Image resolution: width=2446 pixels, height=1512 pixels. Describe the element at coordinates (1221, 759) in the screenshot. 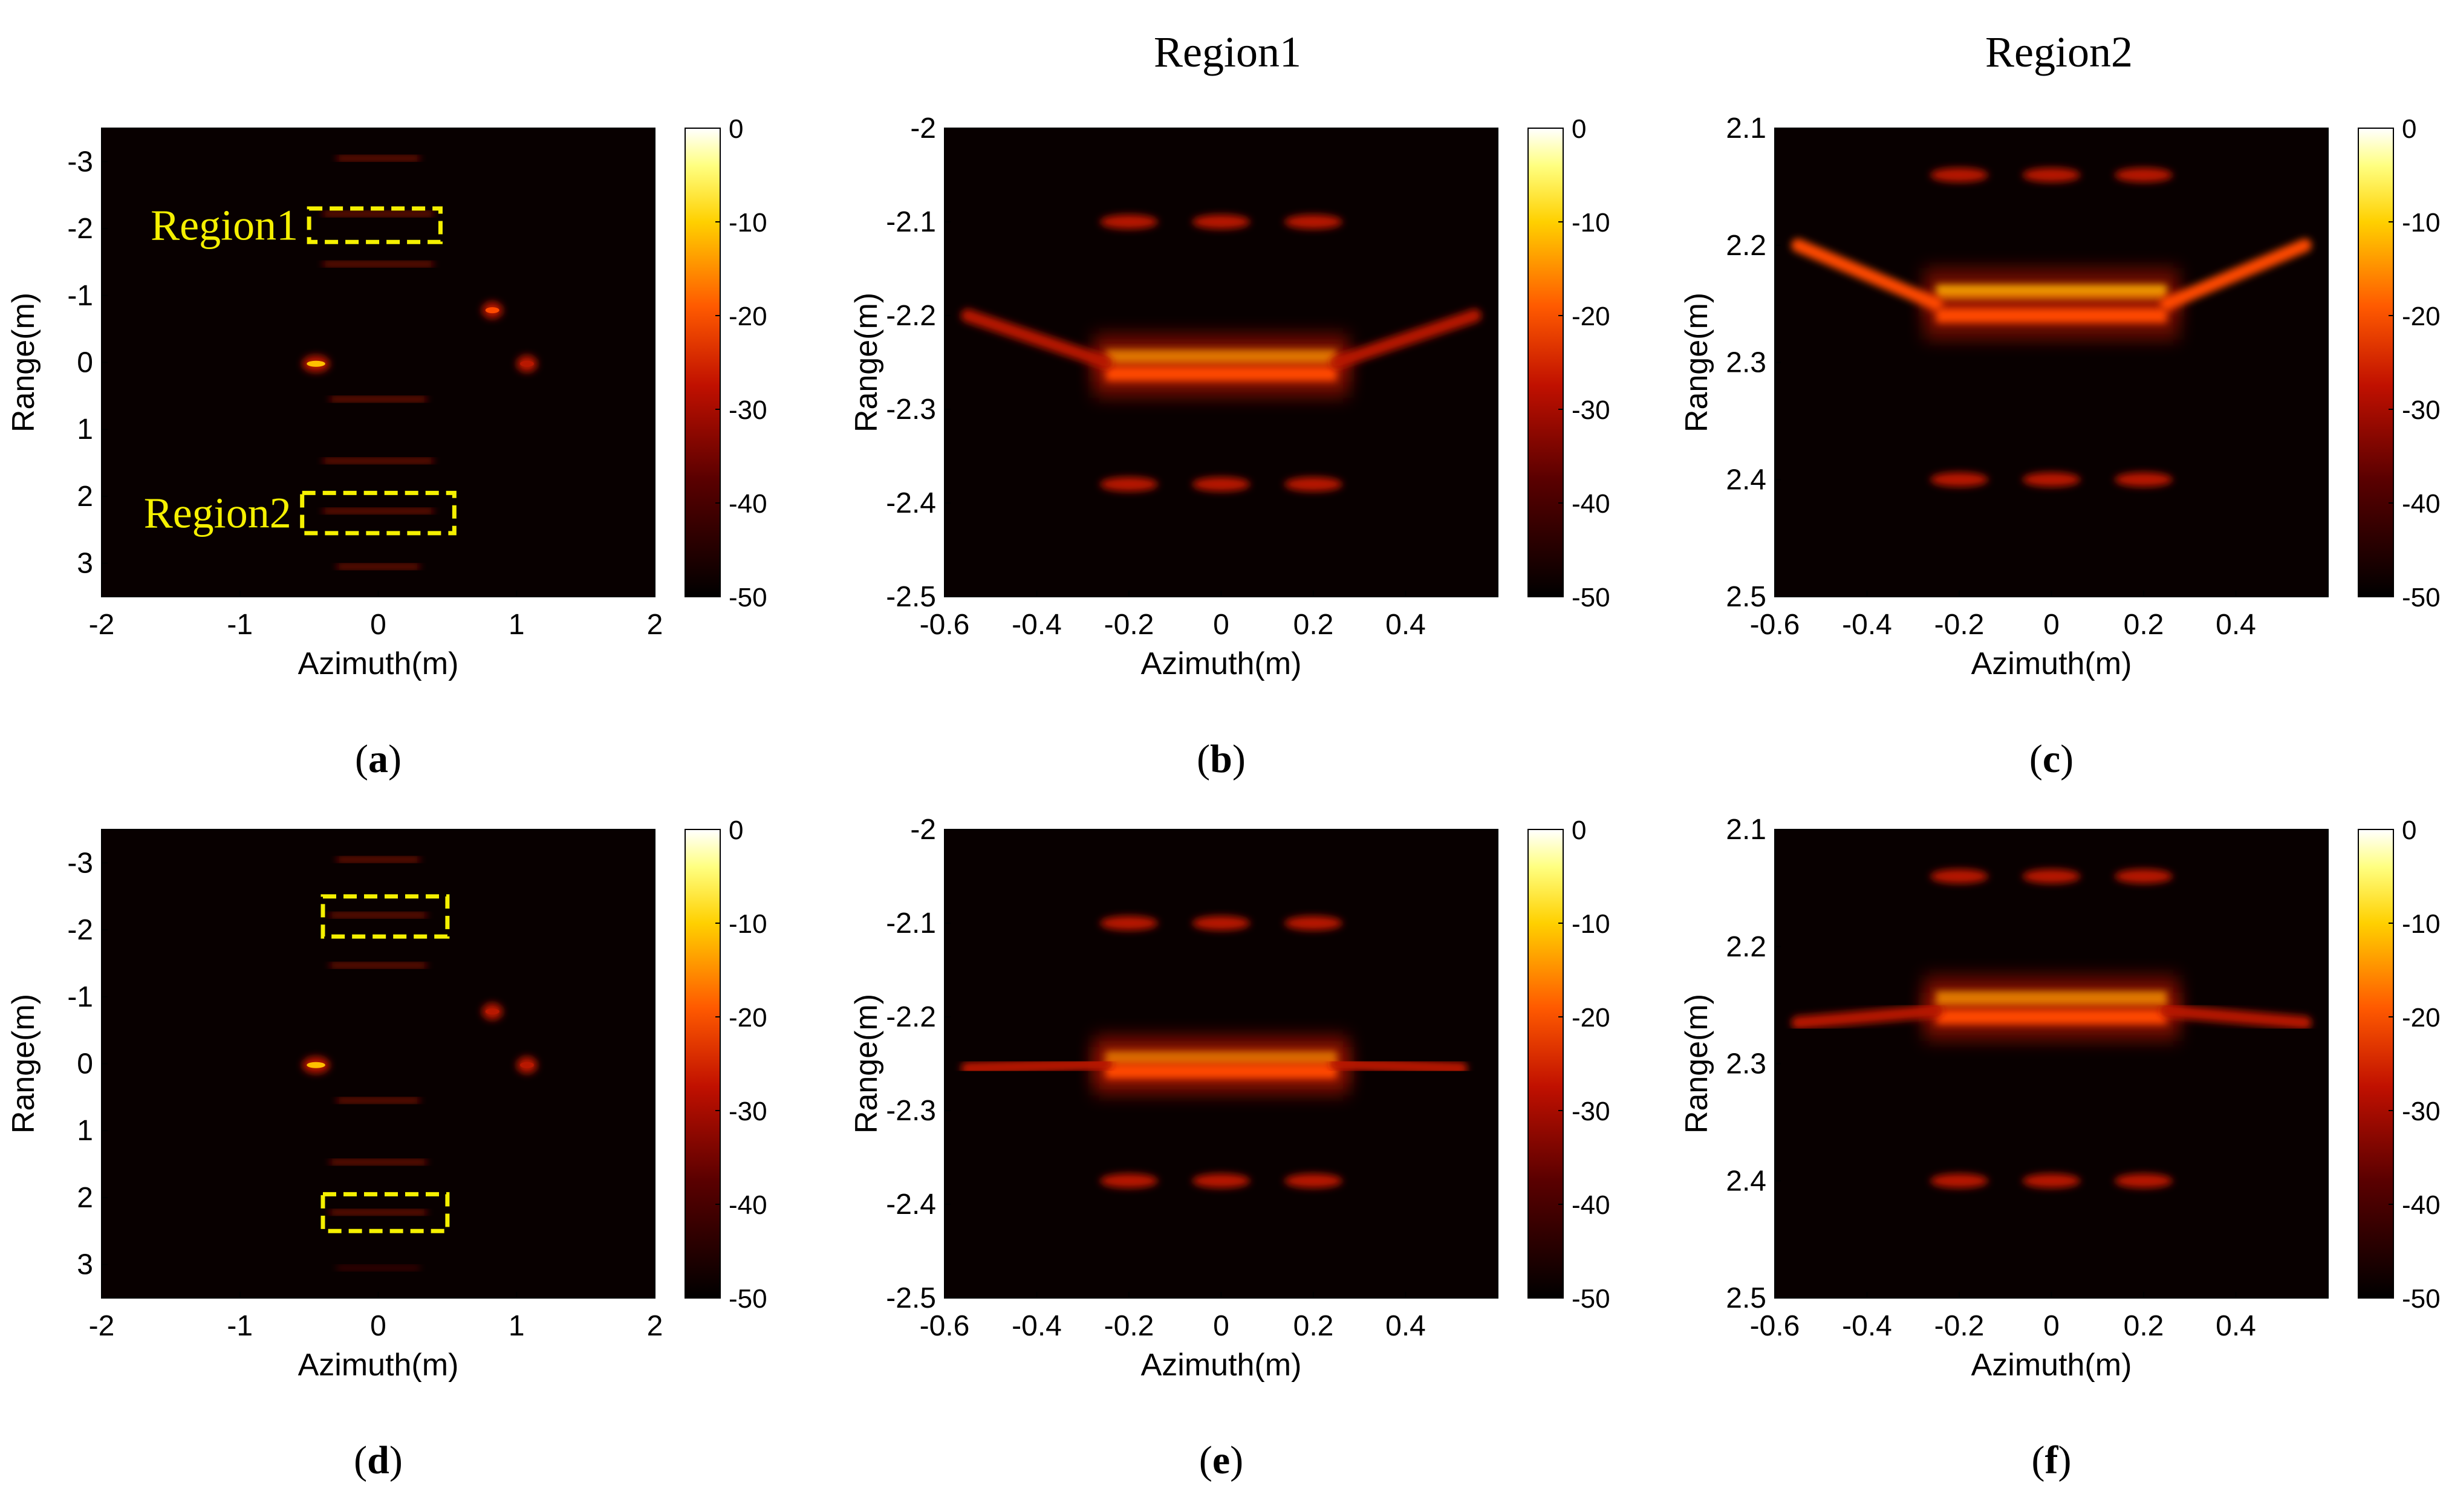

I see `panel-label: (b)` at that location.